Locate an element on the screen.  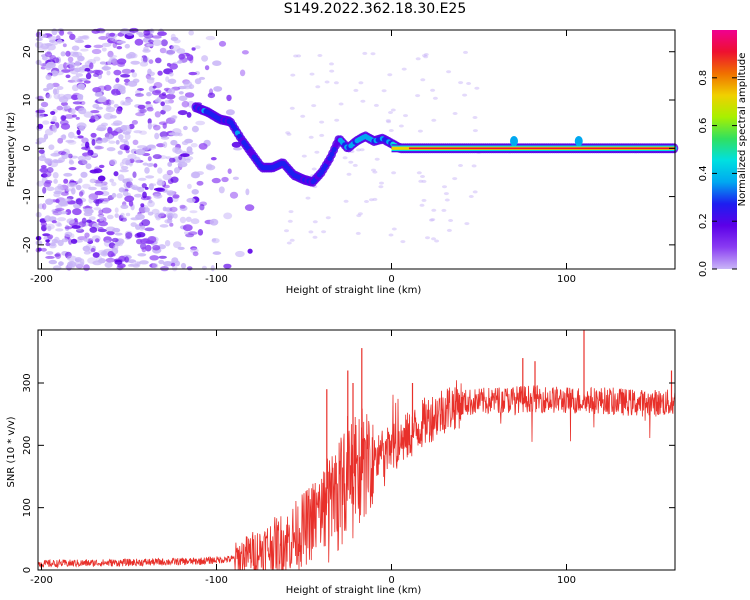
y-tick-label: 100 is located at coordinates (27, 507).